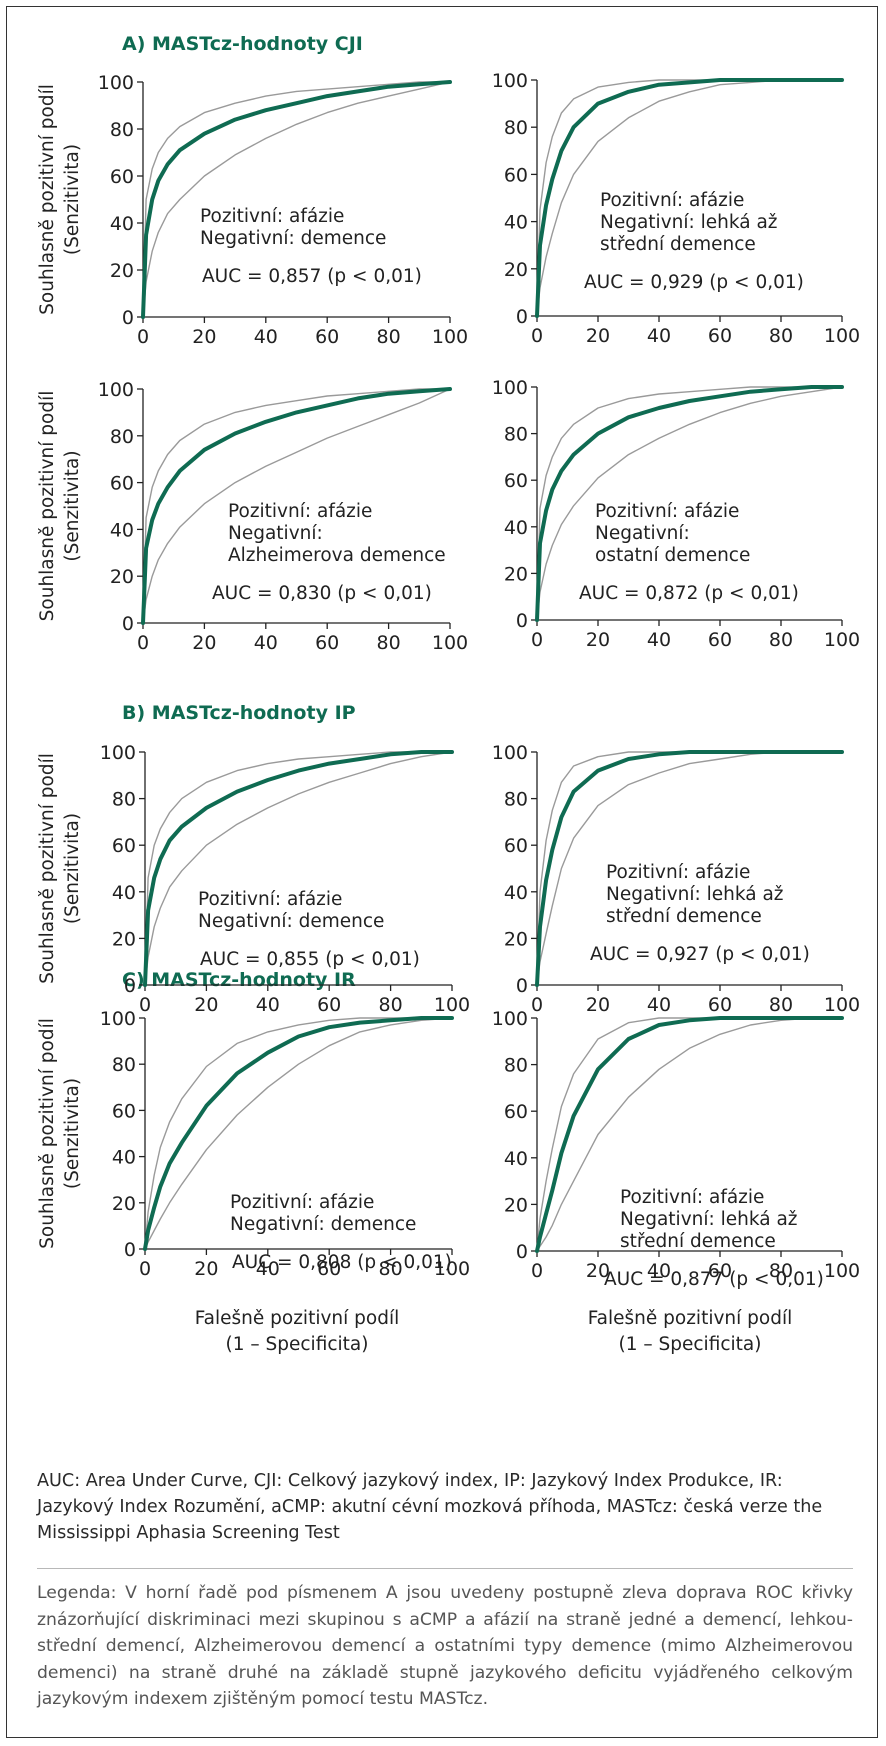 This screenshot has height=1746, width=886. I want to click on panel-1-x-tick-label: 0, so click(143, 337).